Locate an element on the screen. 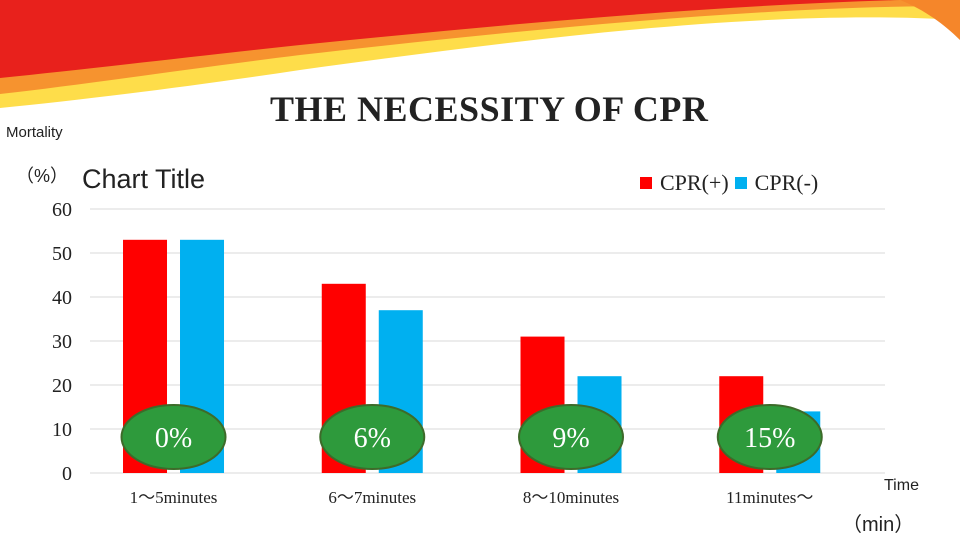 This screenshot has width=960, height=540. chart-title: Chart Title is located at coordinates (144, 179).